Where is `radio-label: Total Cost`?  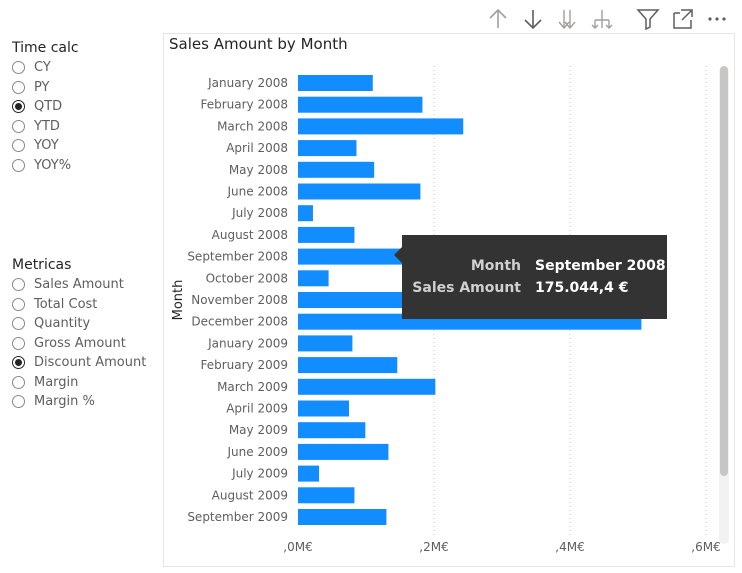
radio-label: Total Cost is located at coordinates (66, 304).